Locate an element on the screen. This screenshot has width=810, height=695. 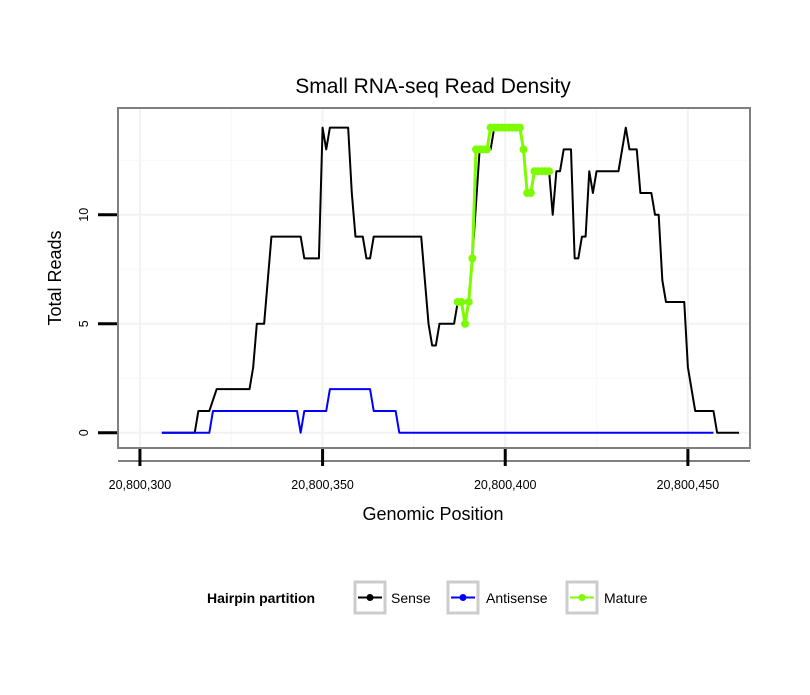
legend: Hairpin partition Sense Antisense Mature is located at coordinates (427, 597).